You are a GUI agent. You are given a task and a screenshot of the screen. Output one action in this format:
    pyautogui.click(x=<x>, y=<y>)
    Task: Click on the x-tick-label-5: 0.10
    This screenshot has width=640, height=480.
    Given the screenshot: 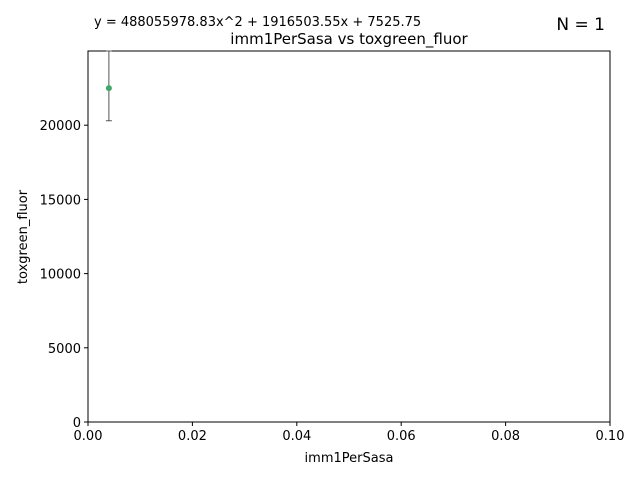 What is the action you would take?
    pyautogui.click(x=610, y=436)
    